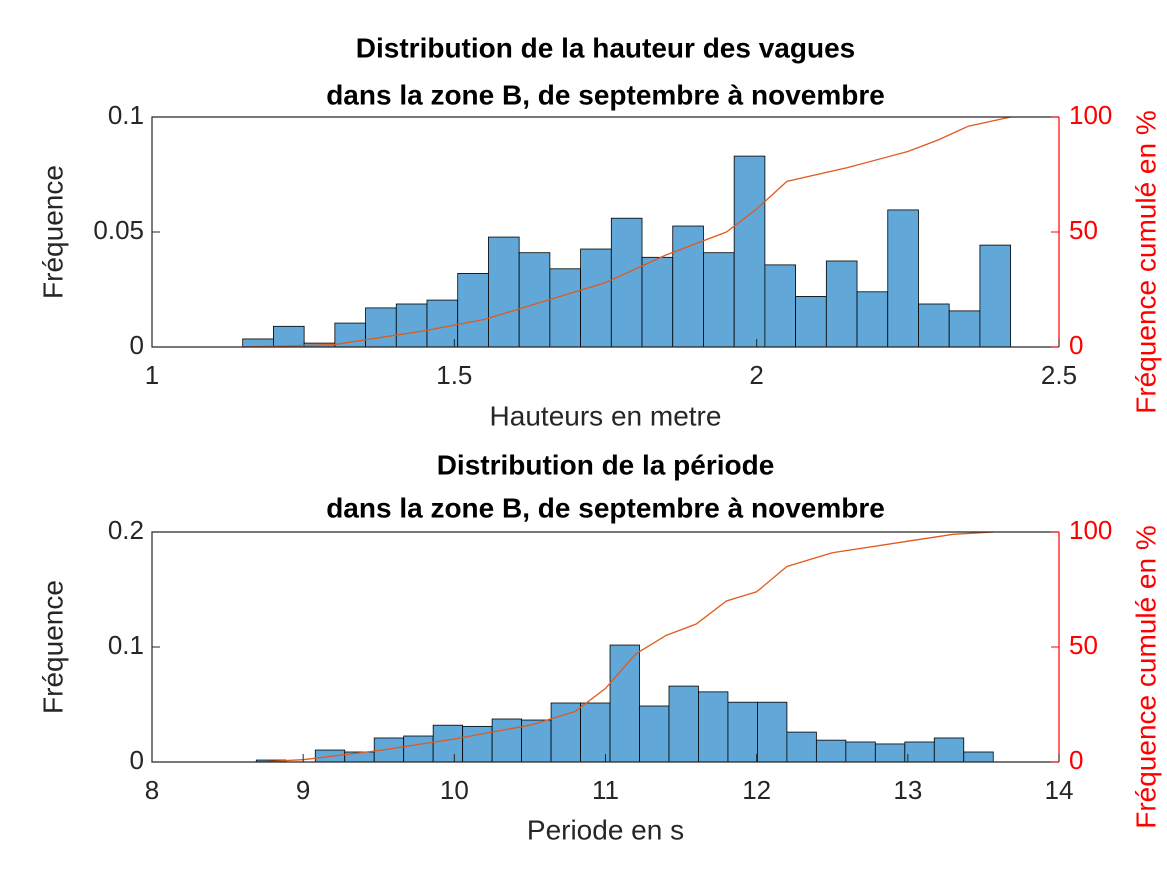  Describe the element at coordinates (303, 790) in the screenshot. I see `x-tick-label: 9` at that location.